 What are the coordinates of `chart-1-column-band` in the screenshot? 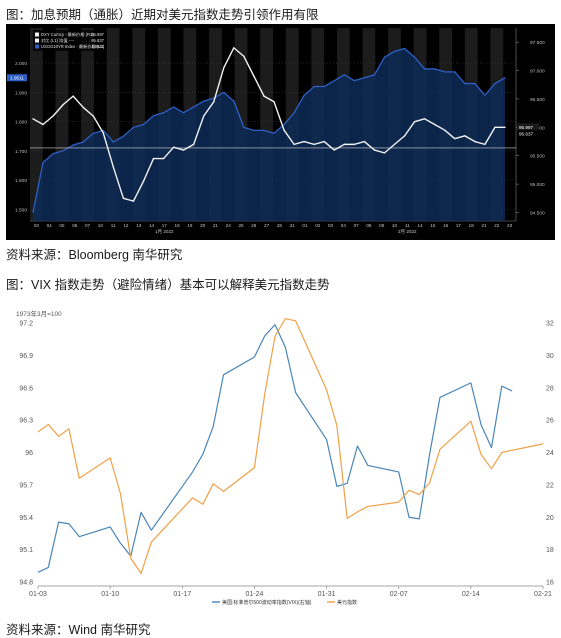 It's located at (36, 124).